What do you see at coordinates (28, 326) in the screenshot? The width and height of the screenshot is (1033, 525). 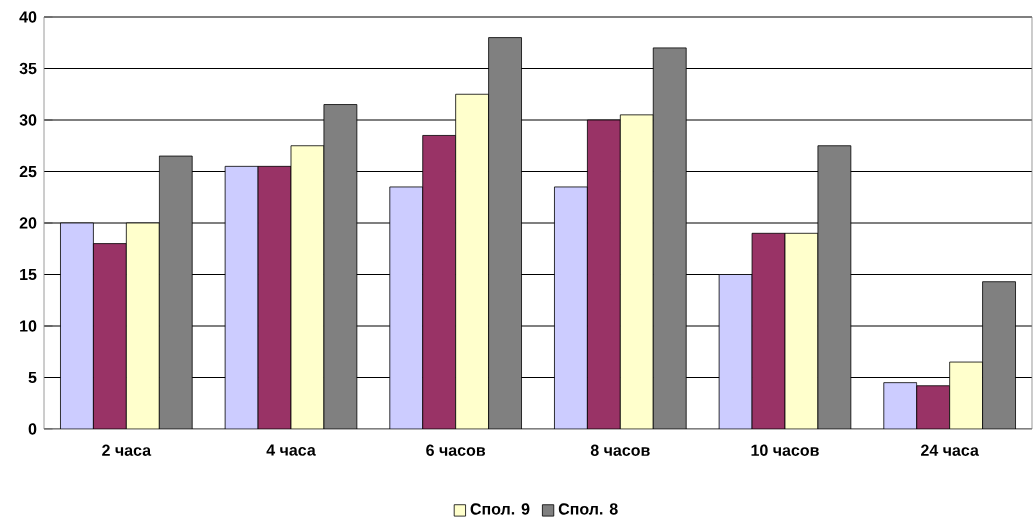 I see `y-tick-label: 10` at bounding box center [28, 326].